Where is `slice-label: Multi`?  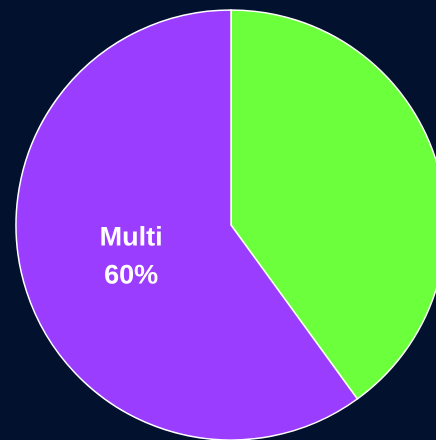
slice-label: Multi is located at coordinates (131, 237).